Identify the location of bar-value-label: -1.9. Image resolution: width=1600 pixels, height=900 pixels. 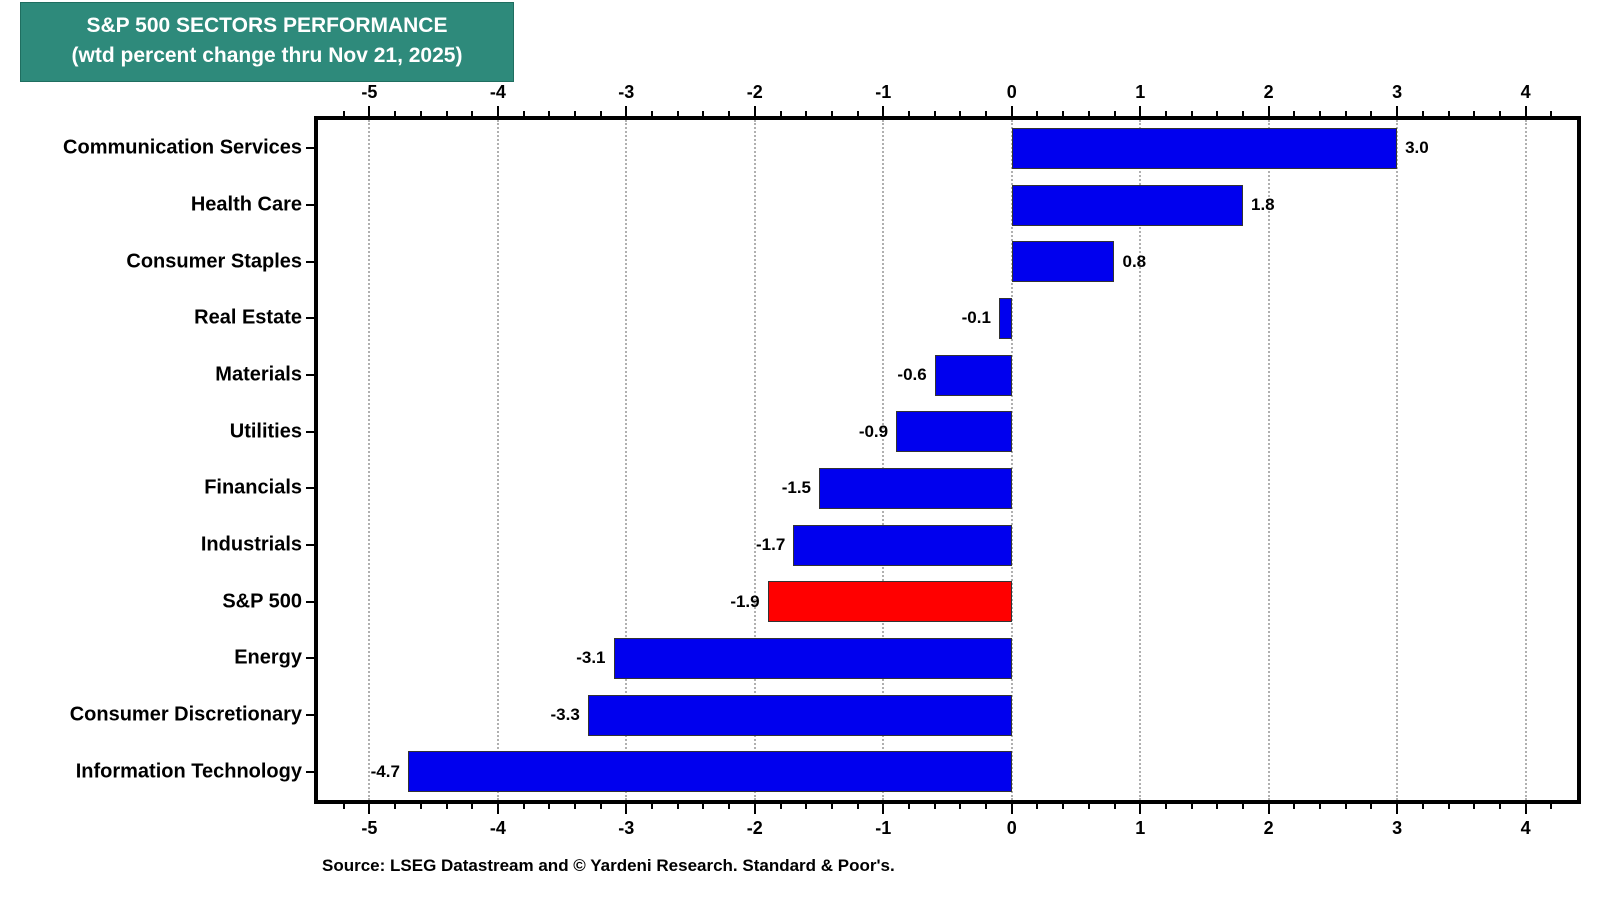
(745, 601).